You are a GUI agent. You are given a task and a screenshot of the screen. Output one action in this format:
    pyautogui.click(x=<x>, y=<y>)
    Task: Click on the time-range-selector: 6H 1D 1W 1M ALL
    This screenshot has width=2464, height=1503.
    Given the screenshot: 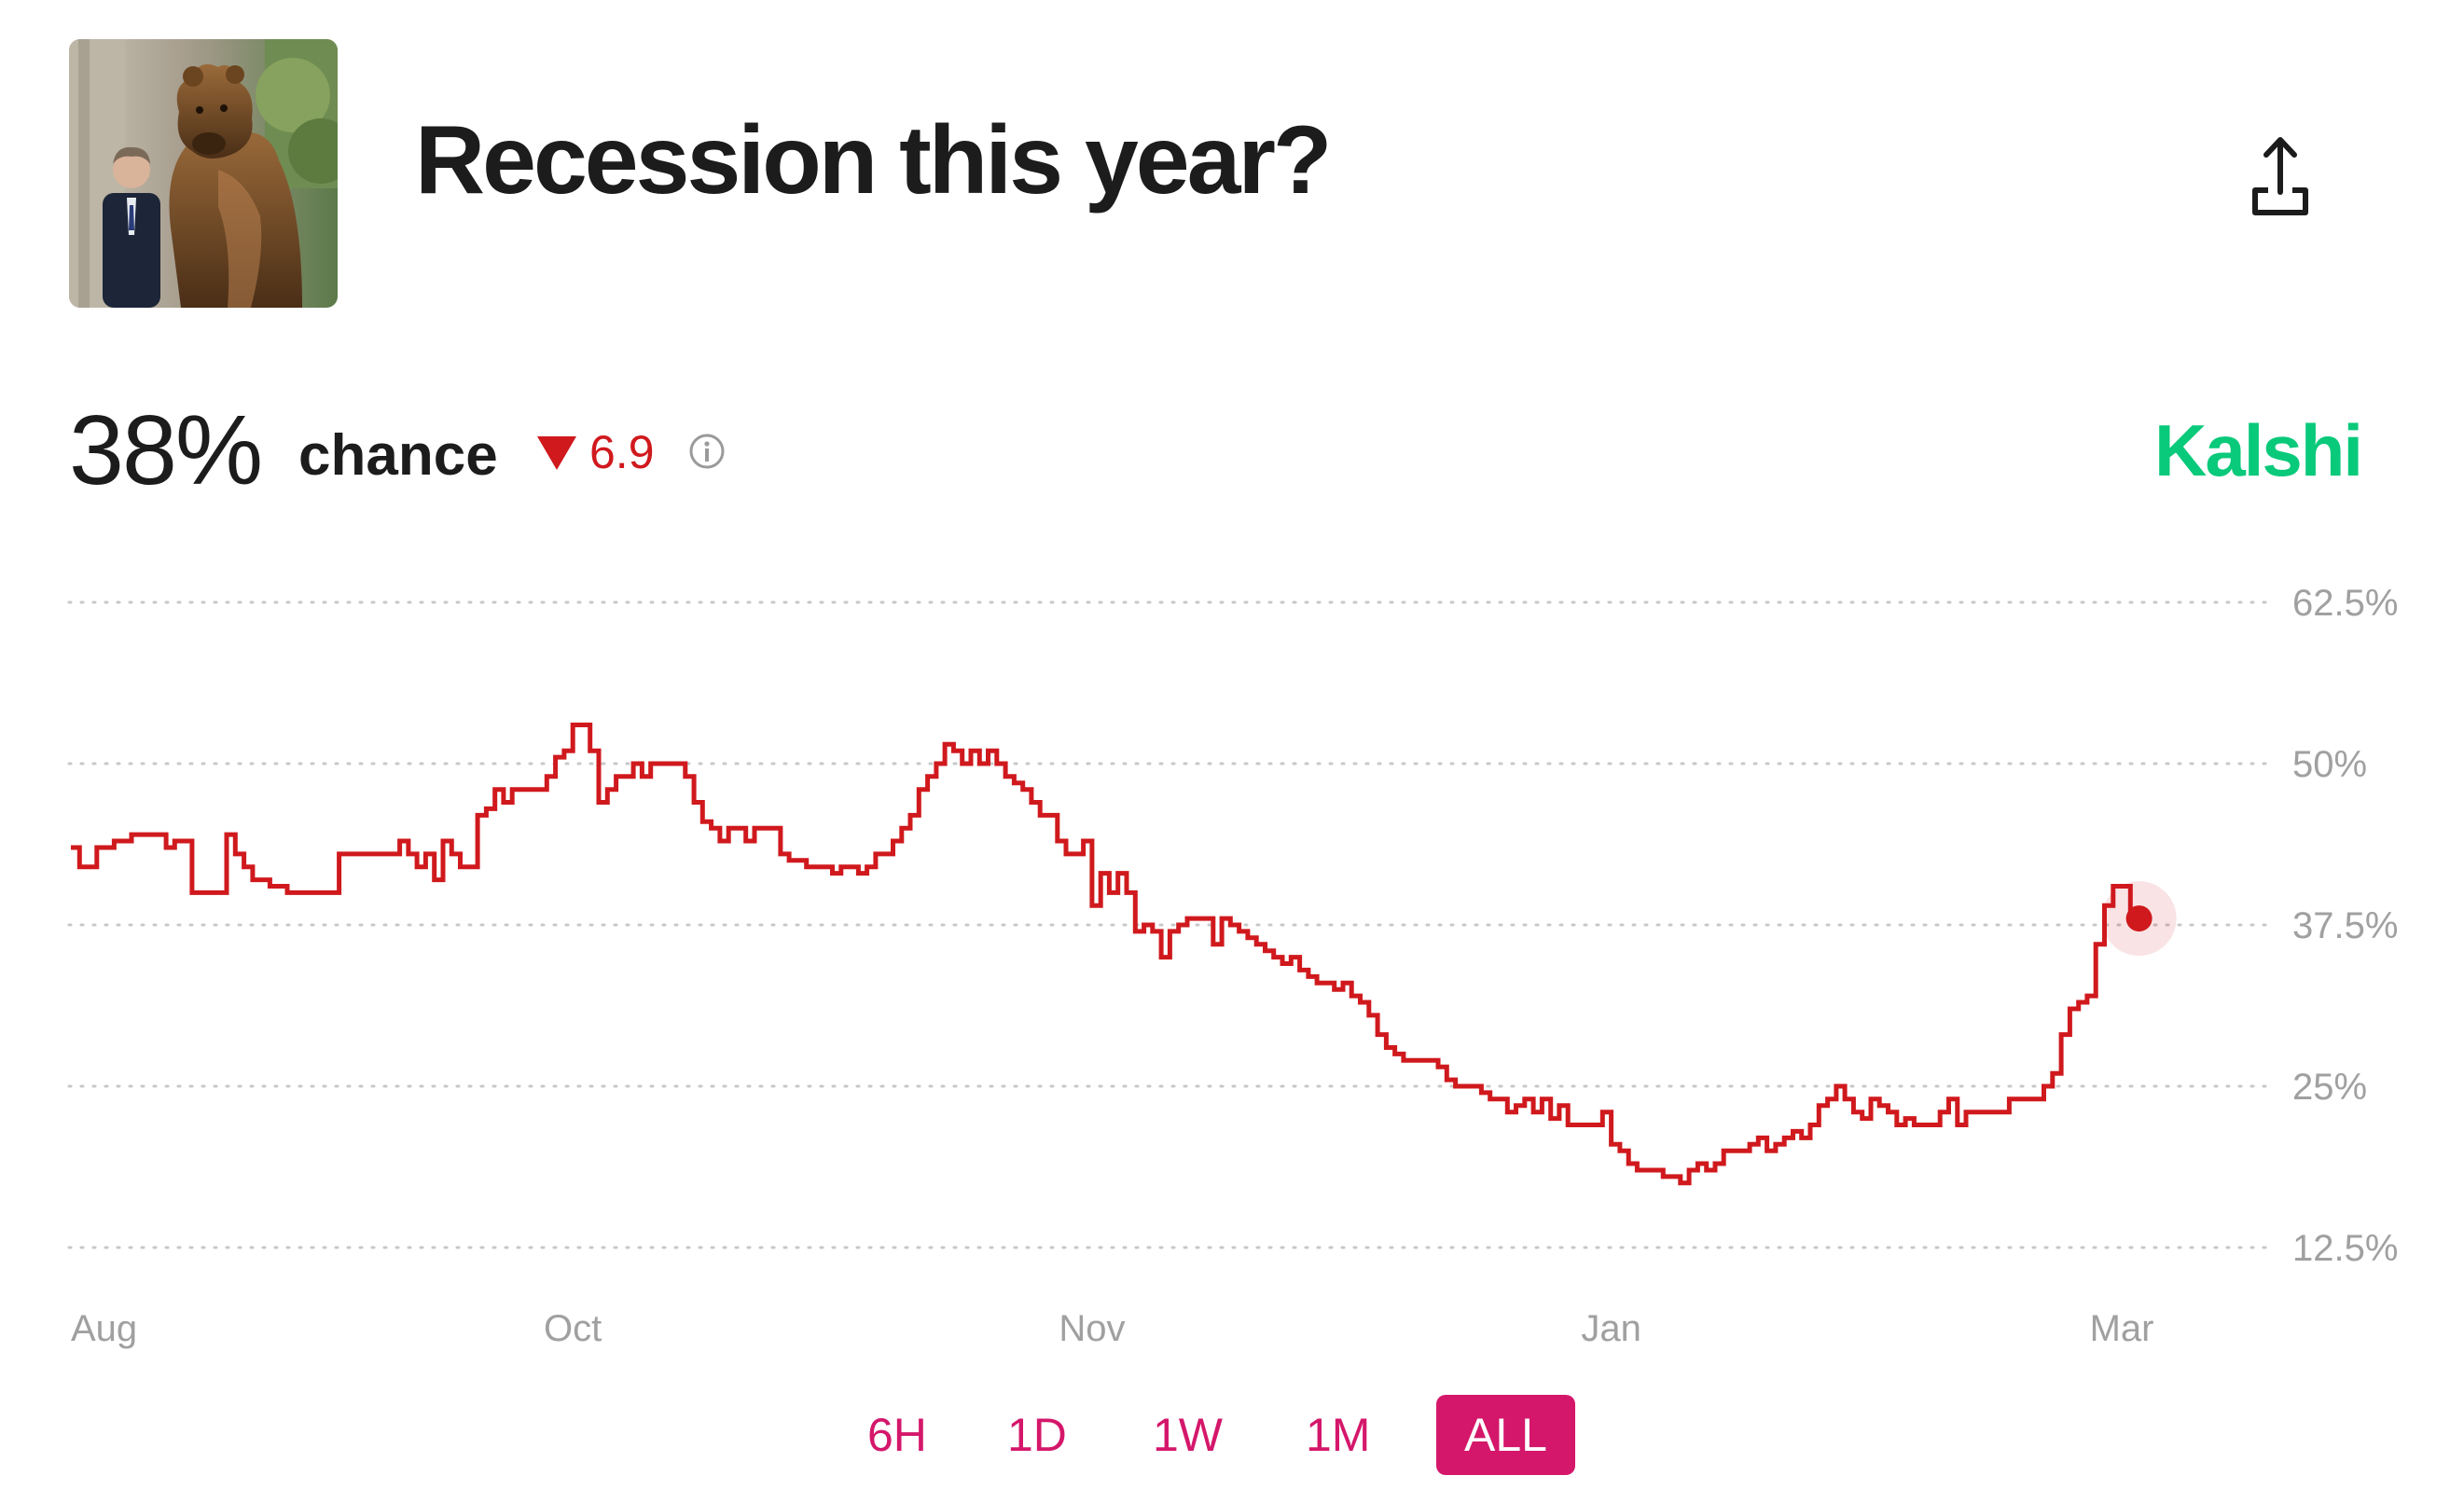 What is the action you would take?
    pyautogui.click(x=1207, y=1436)
    